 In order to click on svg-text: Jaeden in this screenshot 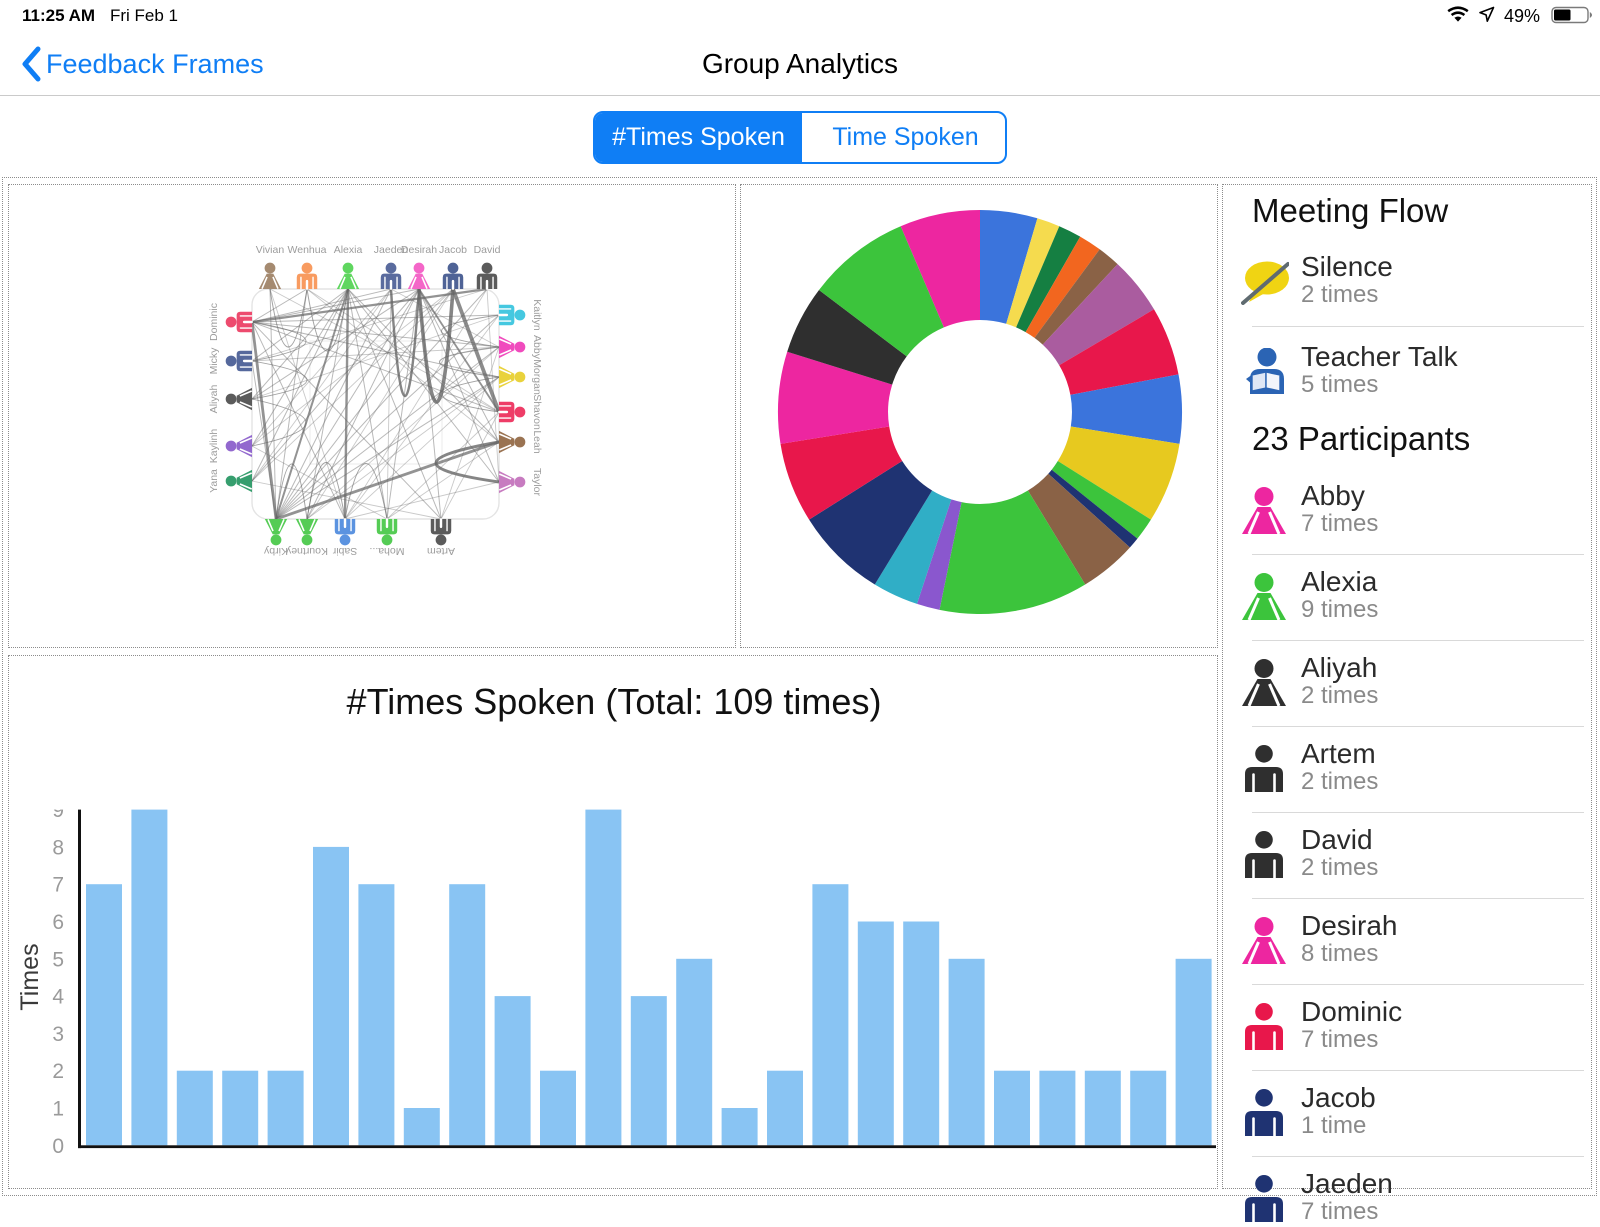, I will do `click(391, 250)`.